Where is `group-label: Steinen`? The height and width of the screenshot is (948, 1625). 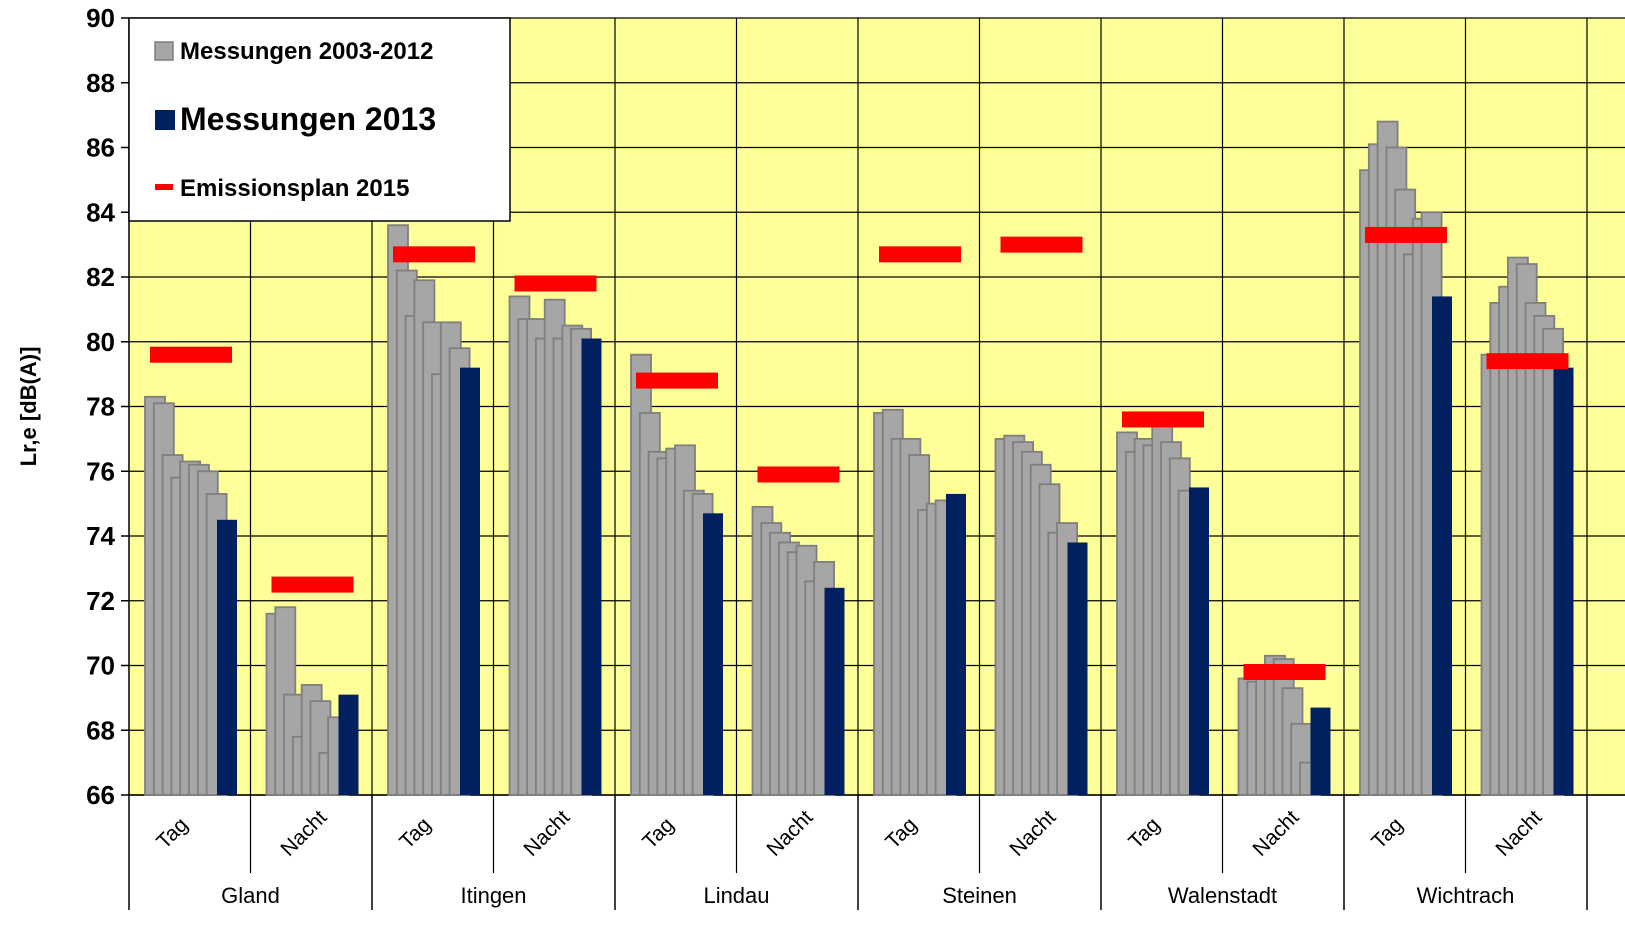
group-label: Steinen is located at coordinates (979, 895).